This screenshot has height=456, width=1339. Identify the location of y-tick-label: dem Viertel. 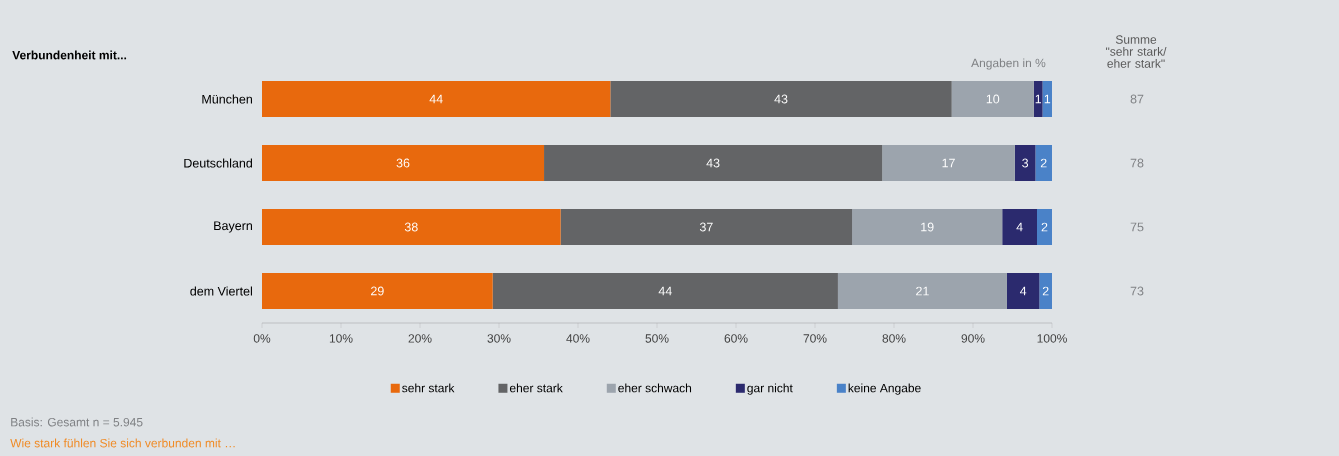
(221, 291).